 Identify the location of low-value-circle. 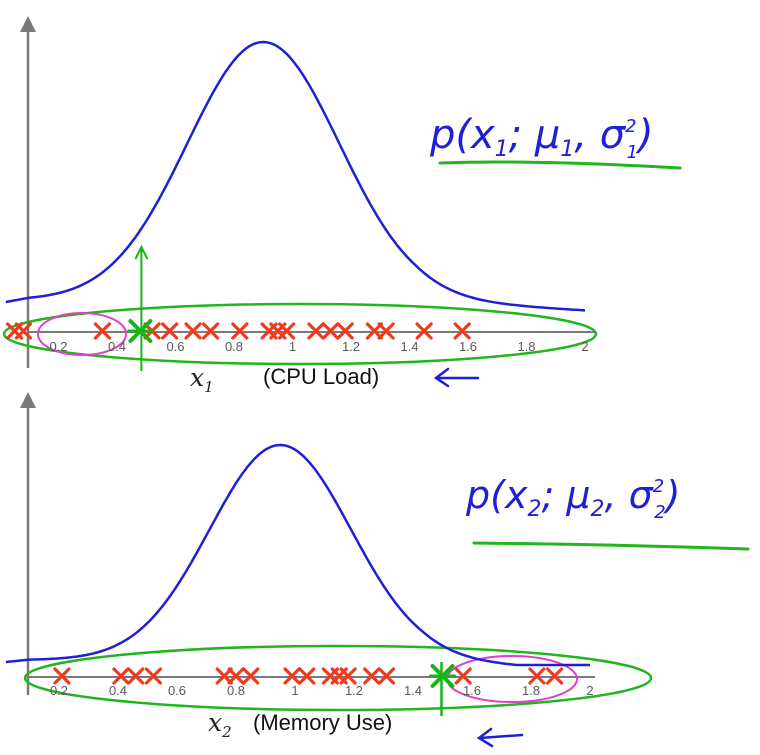
(82, 334).